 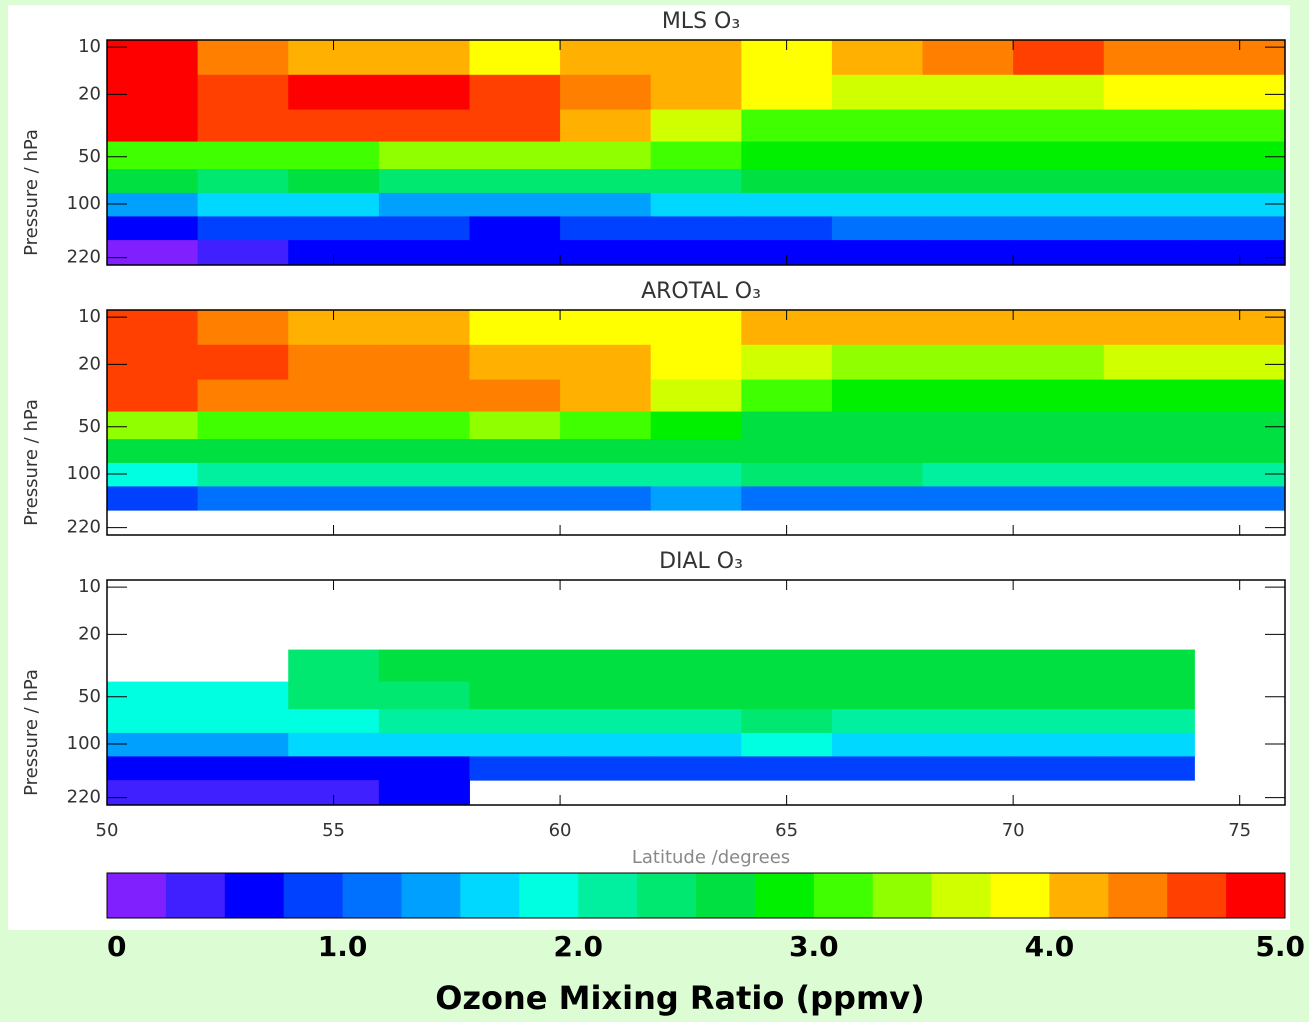 What do you see at coordinates (89, 316) in the screenshot?
I see `y-tick-label: 10` at bounding box center [89, 316].